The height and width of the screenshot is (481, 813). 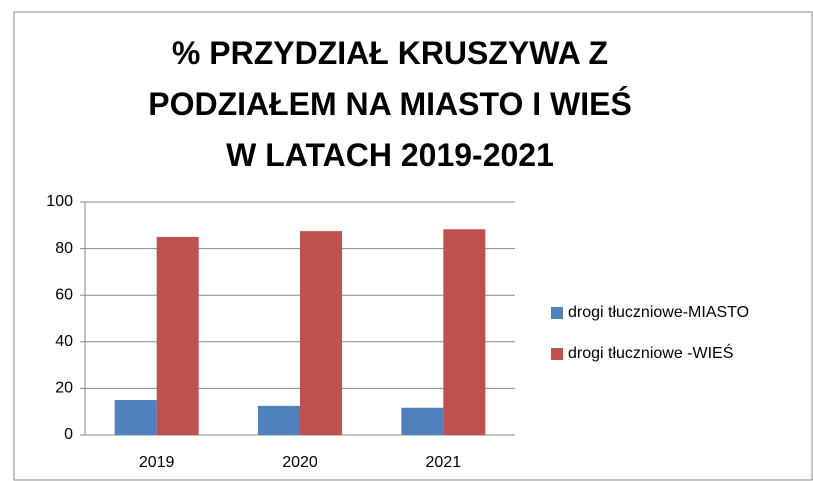 I want to click on x-tick-label: 2019, so click(x=157, y=462).